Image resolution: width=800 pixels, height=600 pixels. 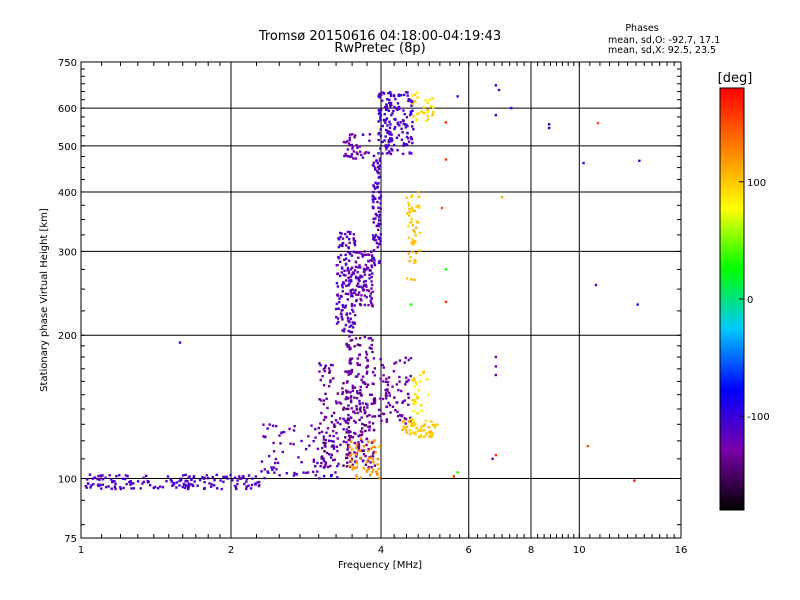 I want to click on y-tick-label: 75, so click(x=70, y=539).